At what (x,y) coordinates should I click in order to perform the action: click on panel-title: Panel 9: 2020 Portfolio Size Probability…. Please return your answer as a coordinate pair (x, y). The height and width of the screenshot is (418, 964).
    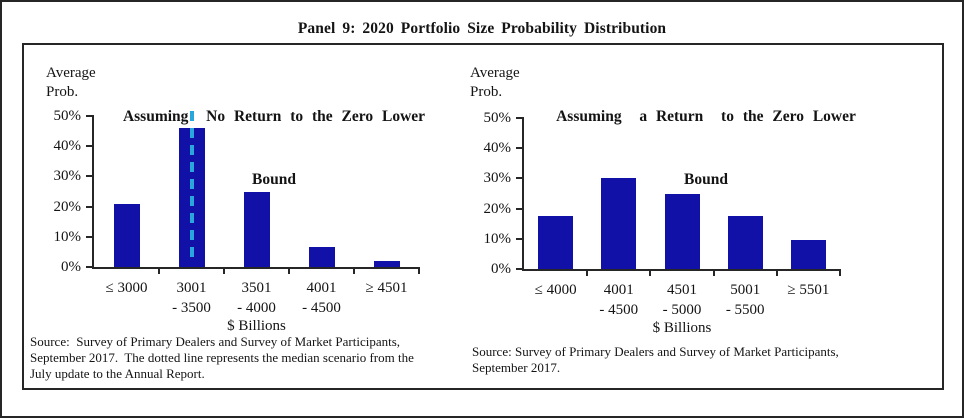
    Looking at the image, I should click on (482, 28).